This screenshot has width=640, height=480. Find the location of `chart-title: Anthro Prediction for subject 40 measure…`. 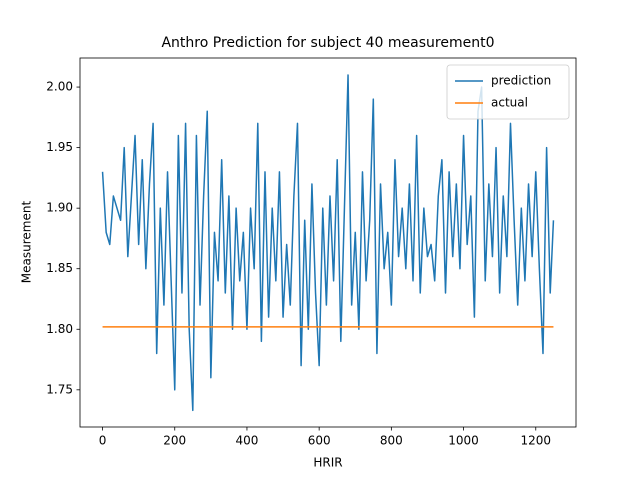

chart-title: Anthro Prediction for subject 40 measure… is located at coordinates (327, 43).